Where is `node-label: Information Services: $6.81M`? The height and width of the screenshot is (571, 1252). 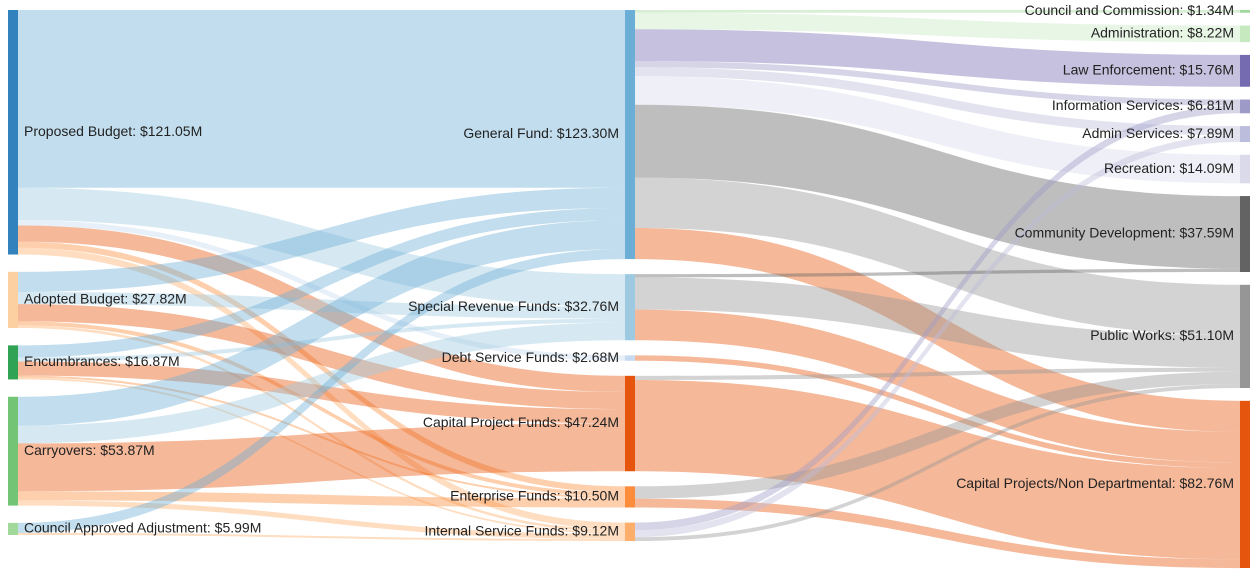
node-label: Information Services: $6.81M is located at coordinates (1143, 105).